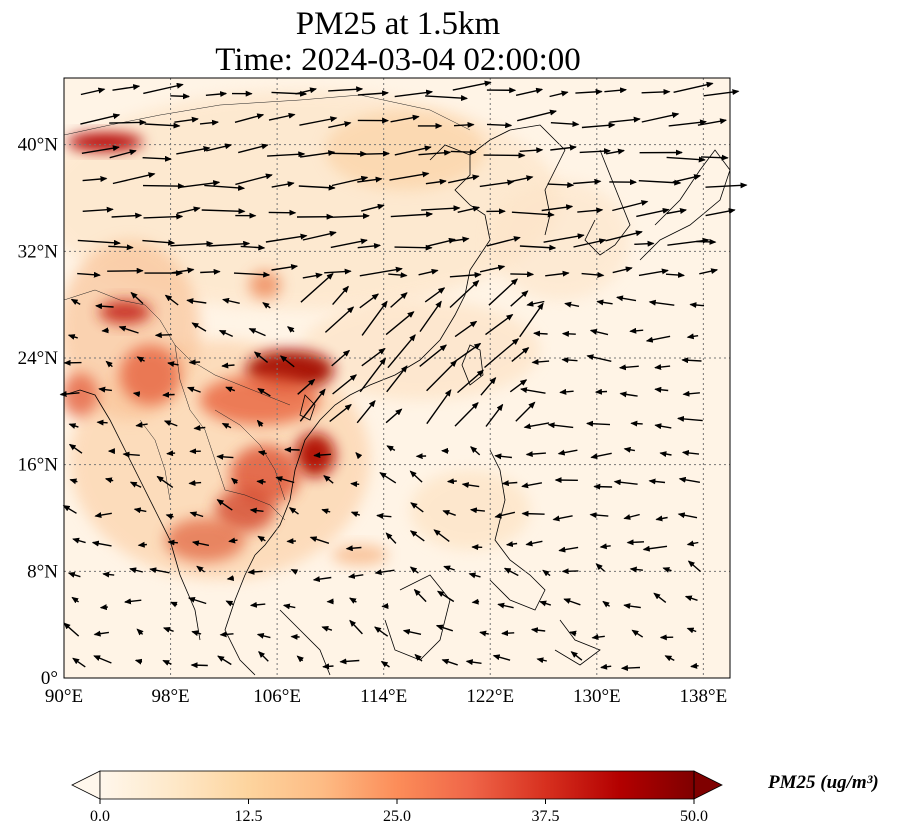  Describe the element at coordinates (38, 145) in the screenshot. I see `lat-tick-label: 40°N` at that location.